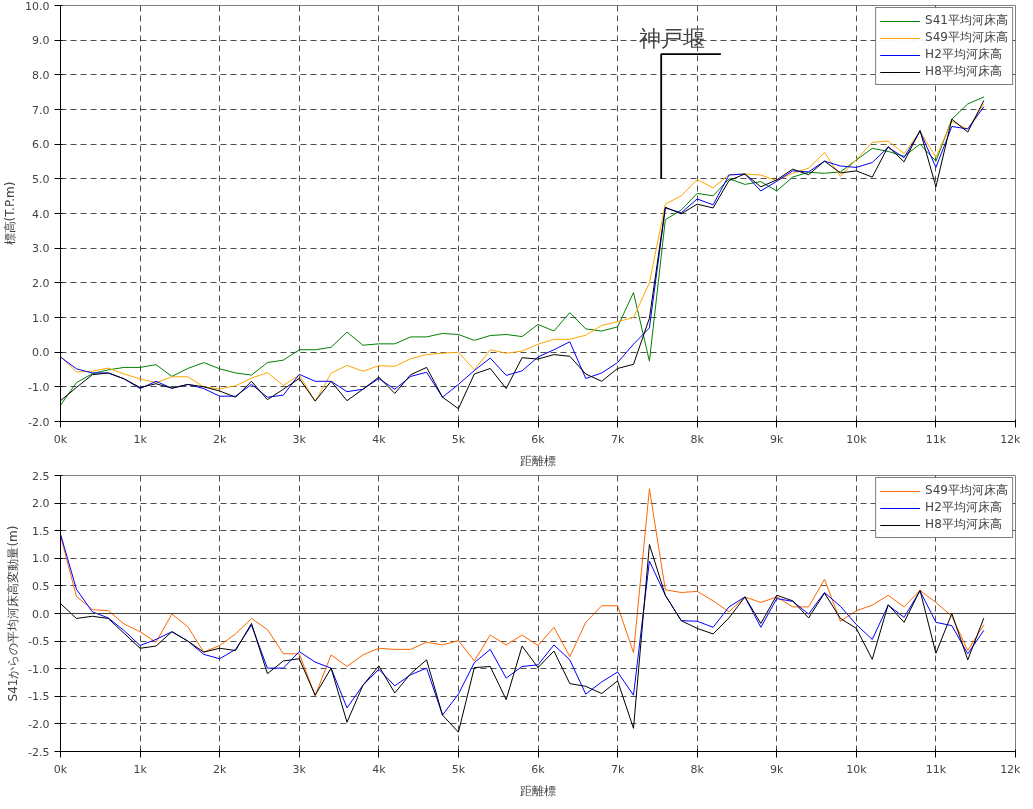 This screenshot has width=1033, height=809. I want to click on y-axis-title: S41からの平均河床高変動量(m), so click(13, 613).